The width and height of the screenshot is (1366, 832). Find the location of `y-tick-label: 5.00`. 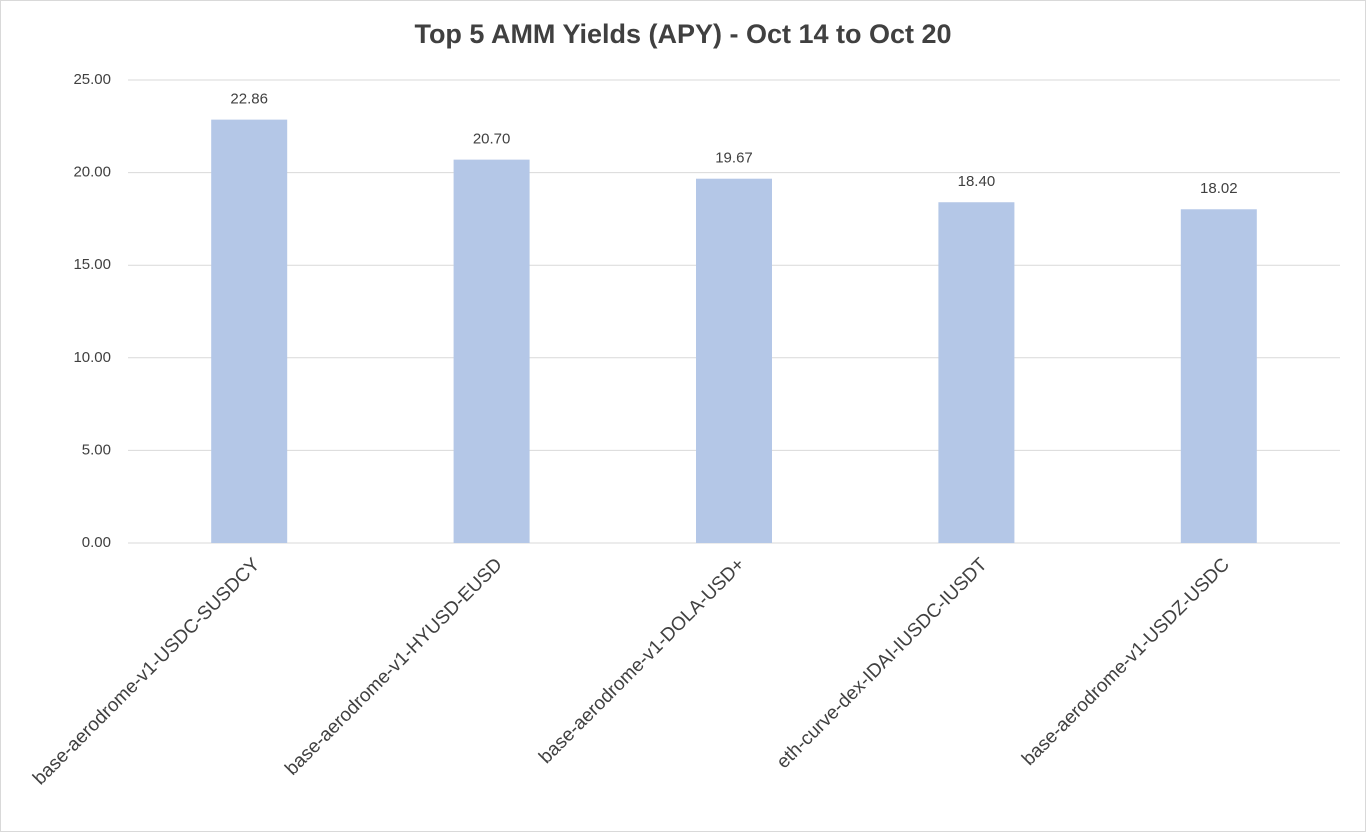

y-tick-label: 5.00 is located at coordinates (96, 449).